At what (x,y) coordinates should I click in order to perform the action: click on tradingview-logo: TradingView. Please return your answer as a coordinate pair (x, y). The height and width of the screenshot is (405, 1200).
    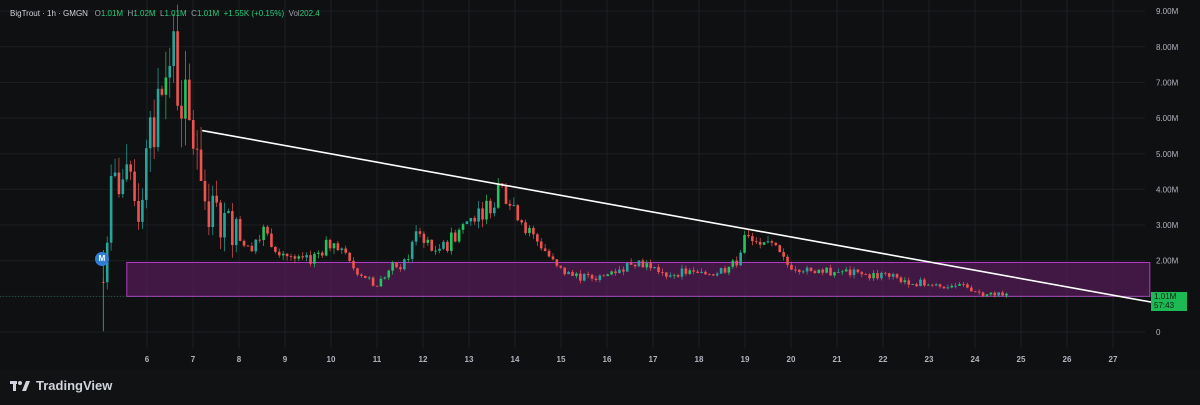
    Looking at the image, I should click on (61, 385).